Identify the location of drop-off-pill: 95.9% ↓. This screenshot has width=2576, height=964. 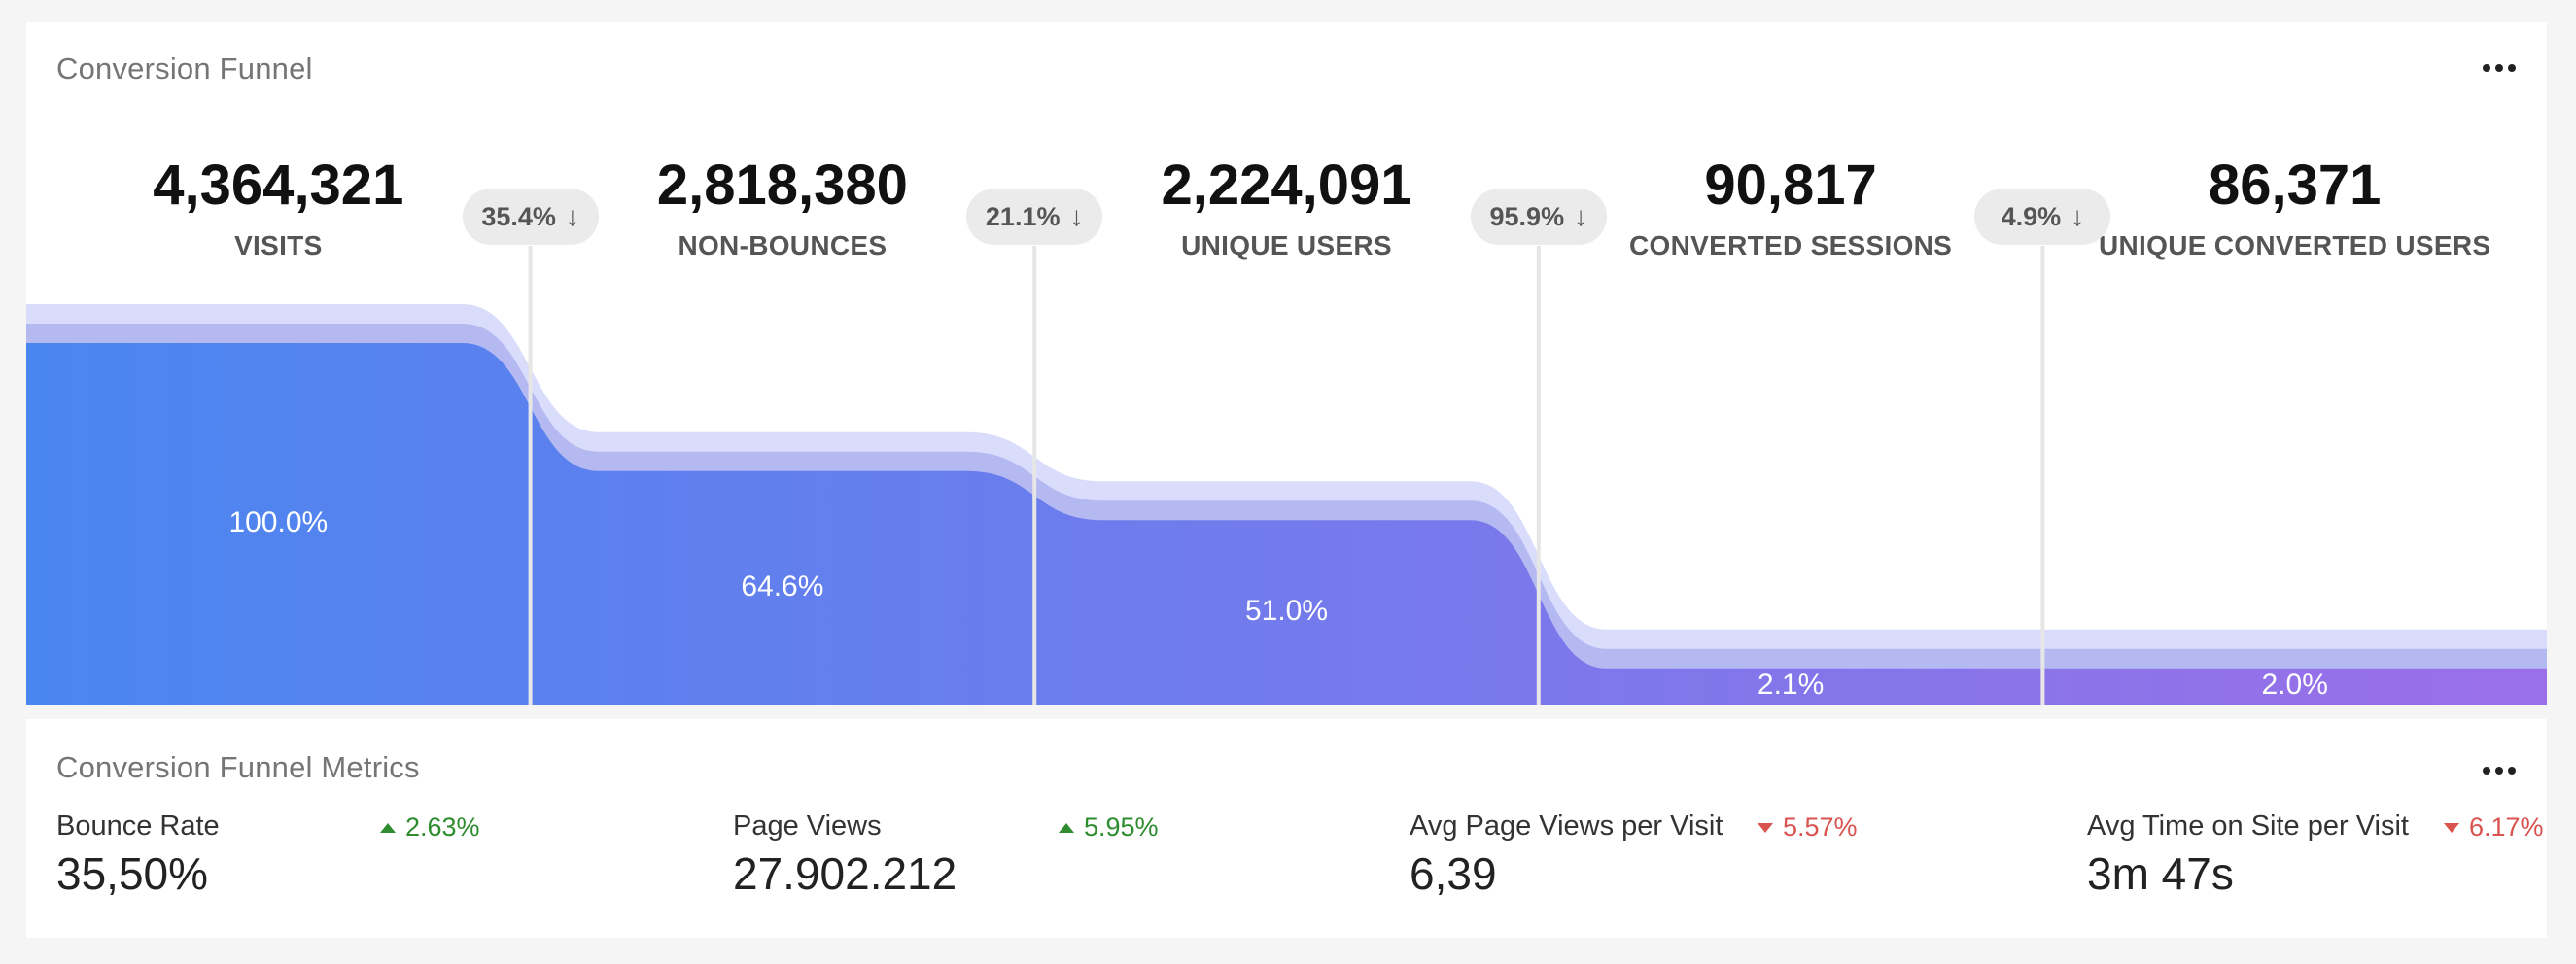
(1538, 217).